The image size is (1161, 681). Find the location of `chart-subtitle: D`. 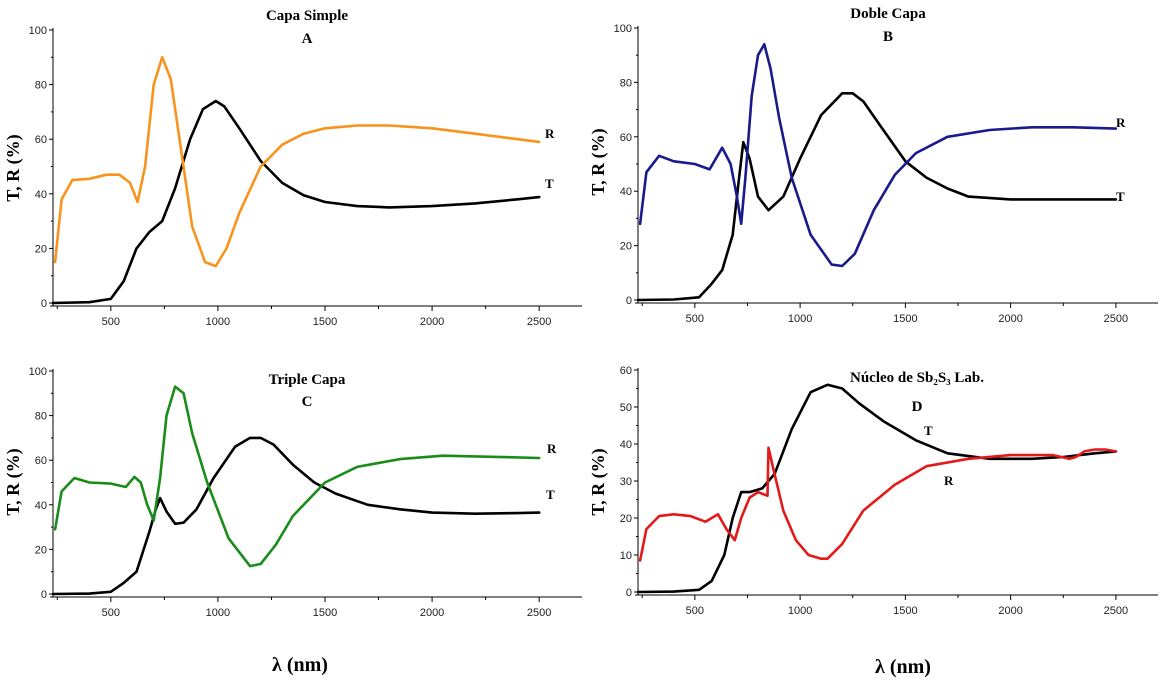

chart-subtitle: D is located at coordinates (917, 407).